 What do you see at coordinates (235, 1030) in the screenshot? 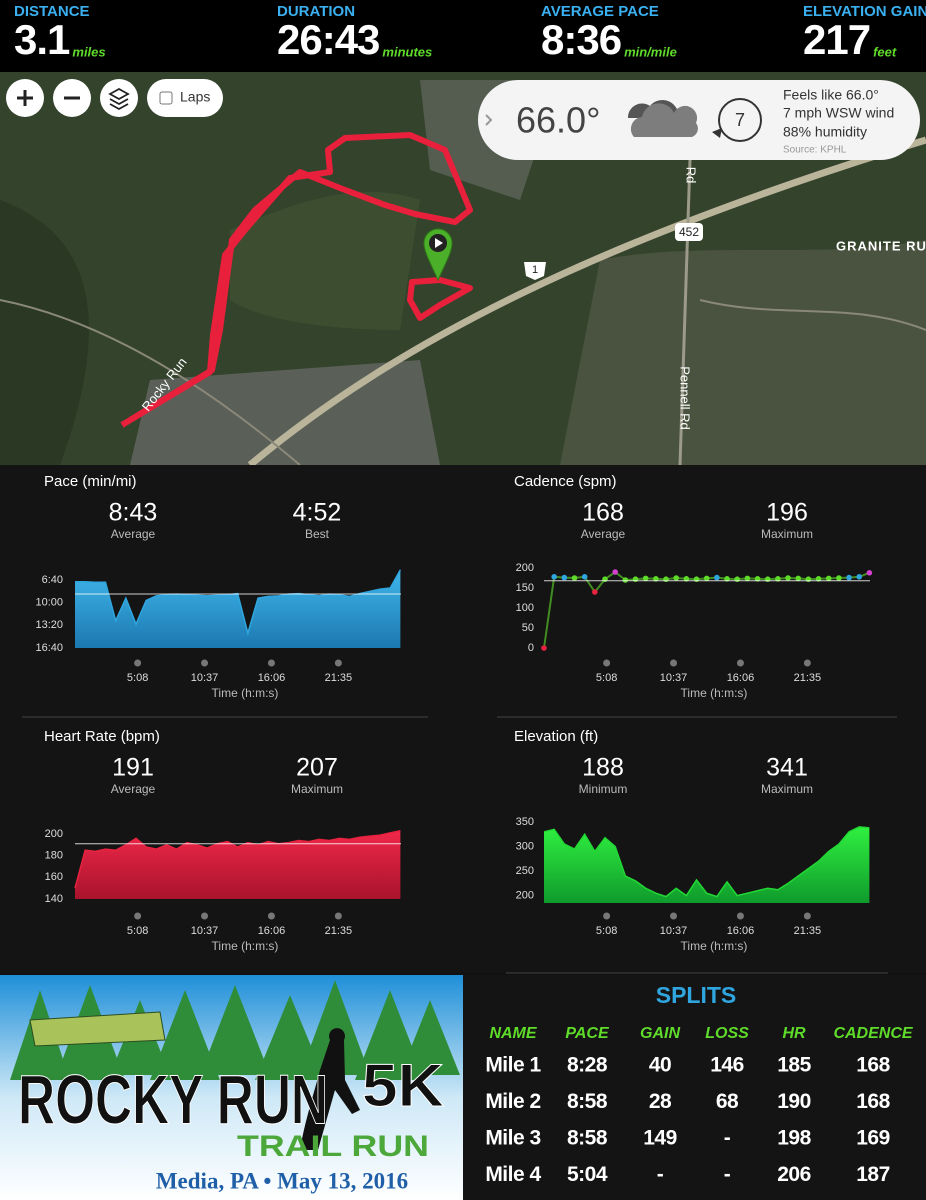
I see `trees` at bounding box center [235, 1030].